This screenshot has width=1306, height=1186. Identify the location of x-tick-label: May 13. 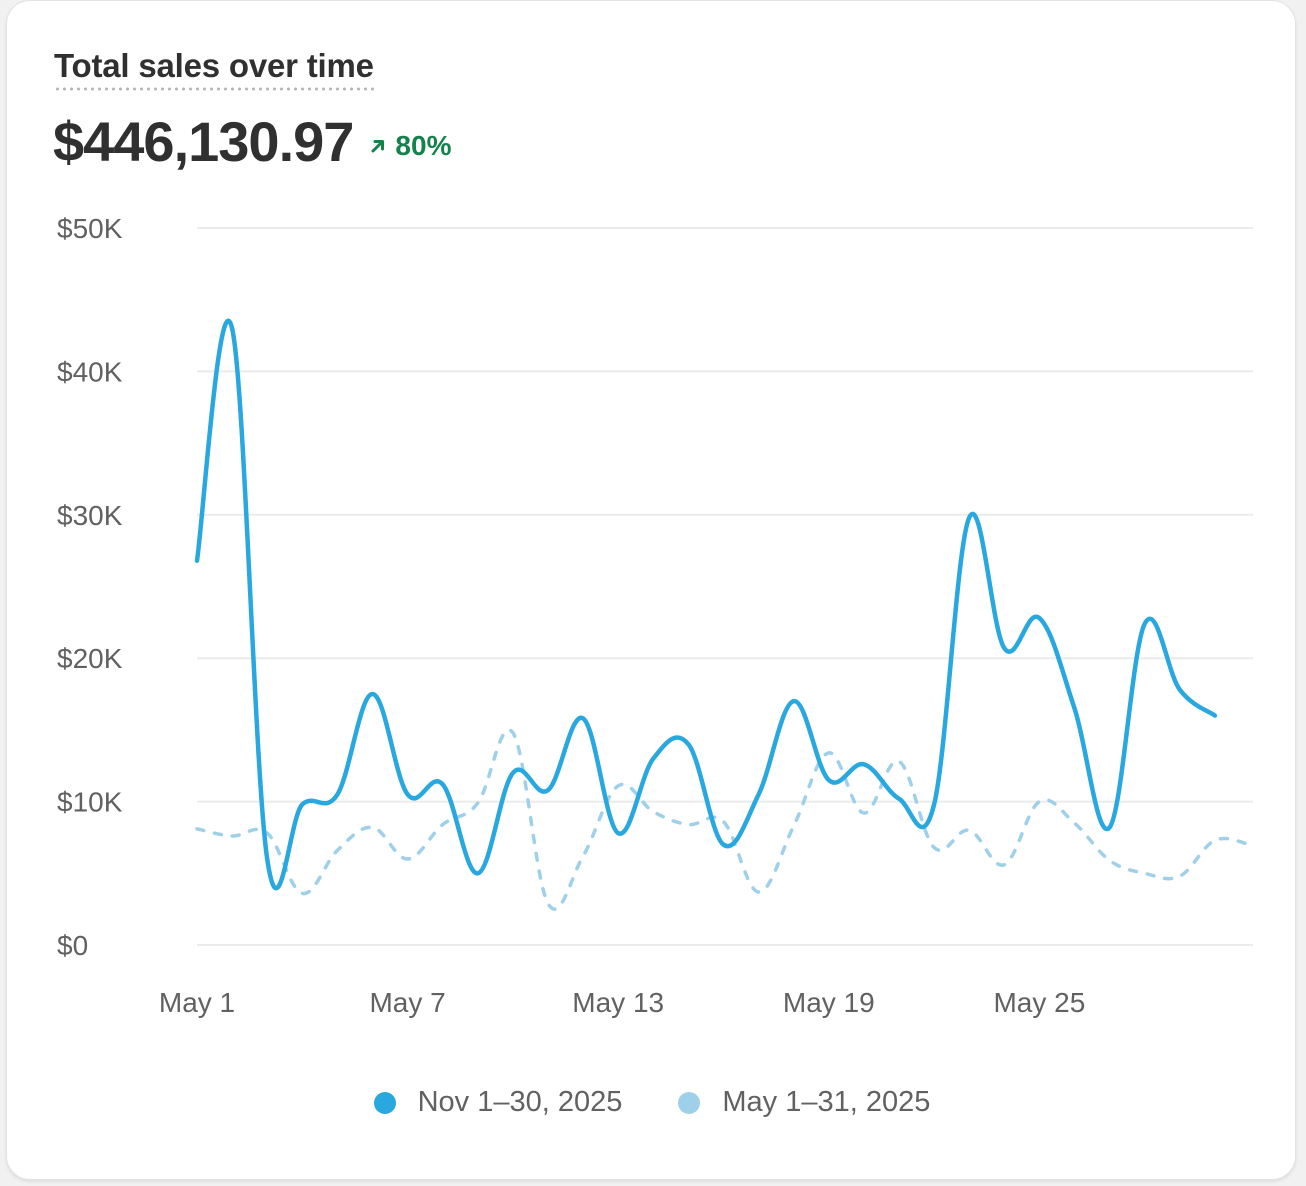
(618, 1002).